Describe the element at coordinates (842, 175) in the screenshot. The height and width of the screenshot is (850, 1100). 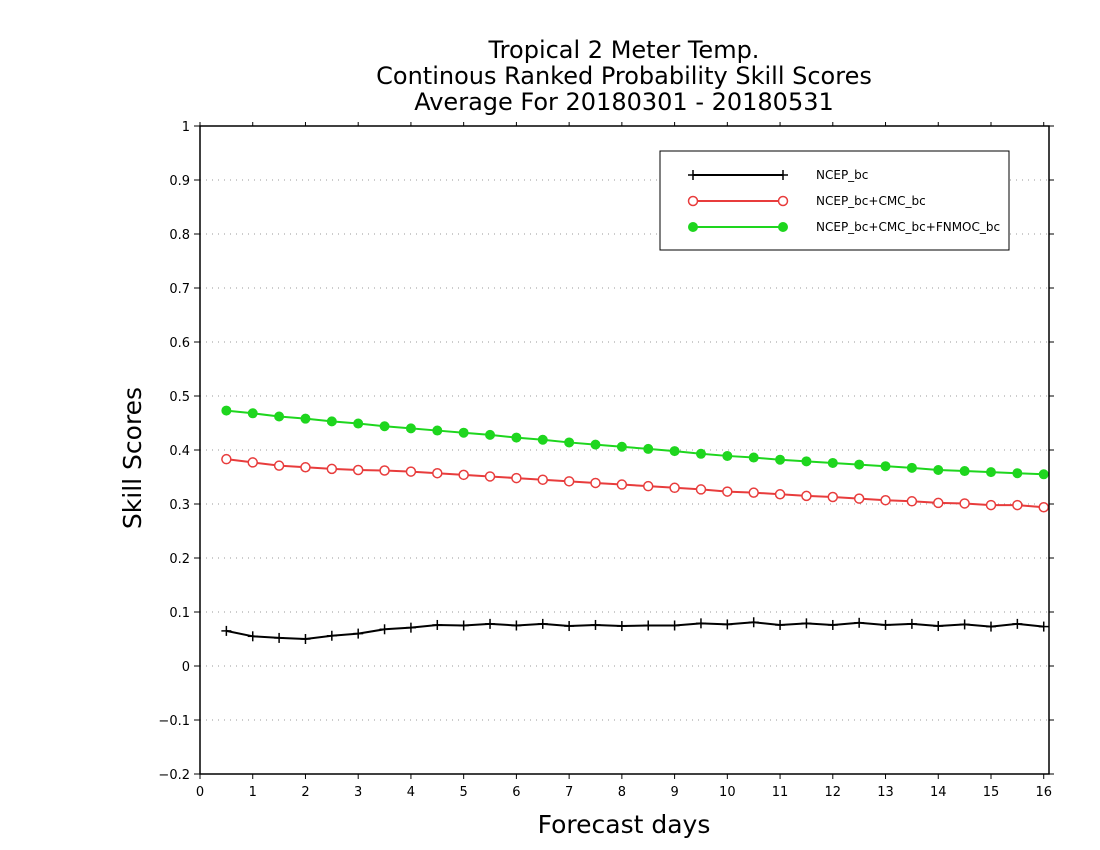
I see `legend-label: NCEP_bc` at that location.